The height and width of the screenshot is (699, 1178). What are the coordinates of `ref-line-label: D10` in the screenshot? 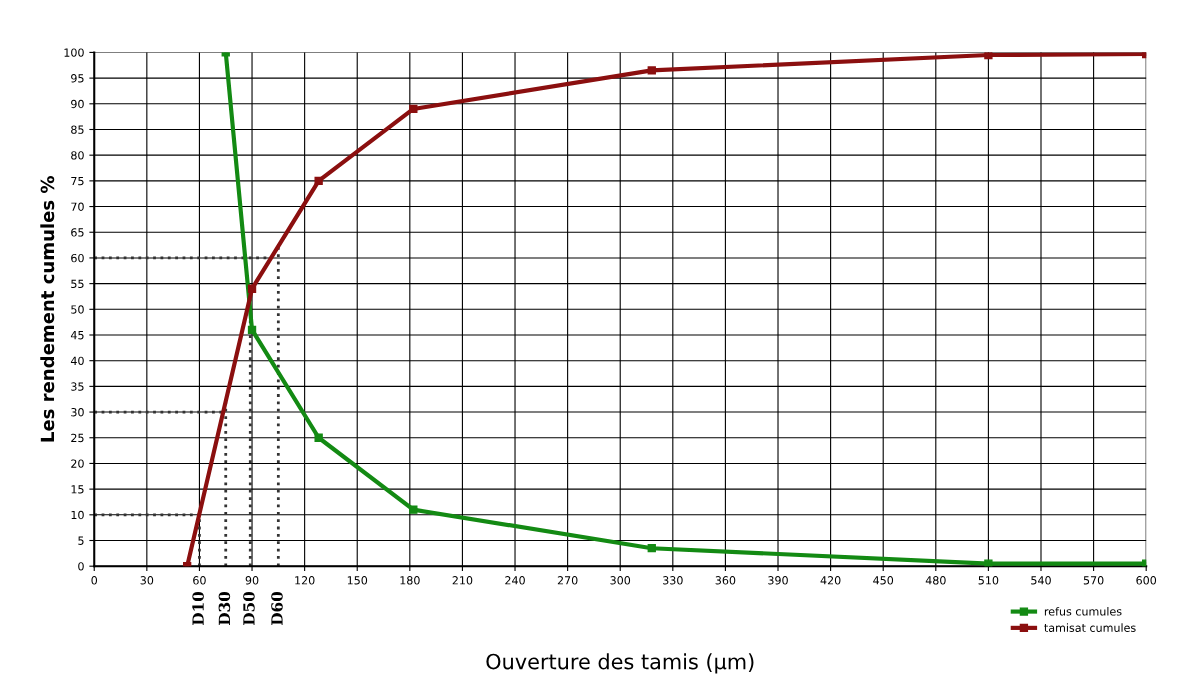 It's located at (198, 608).